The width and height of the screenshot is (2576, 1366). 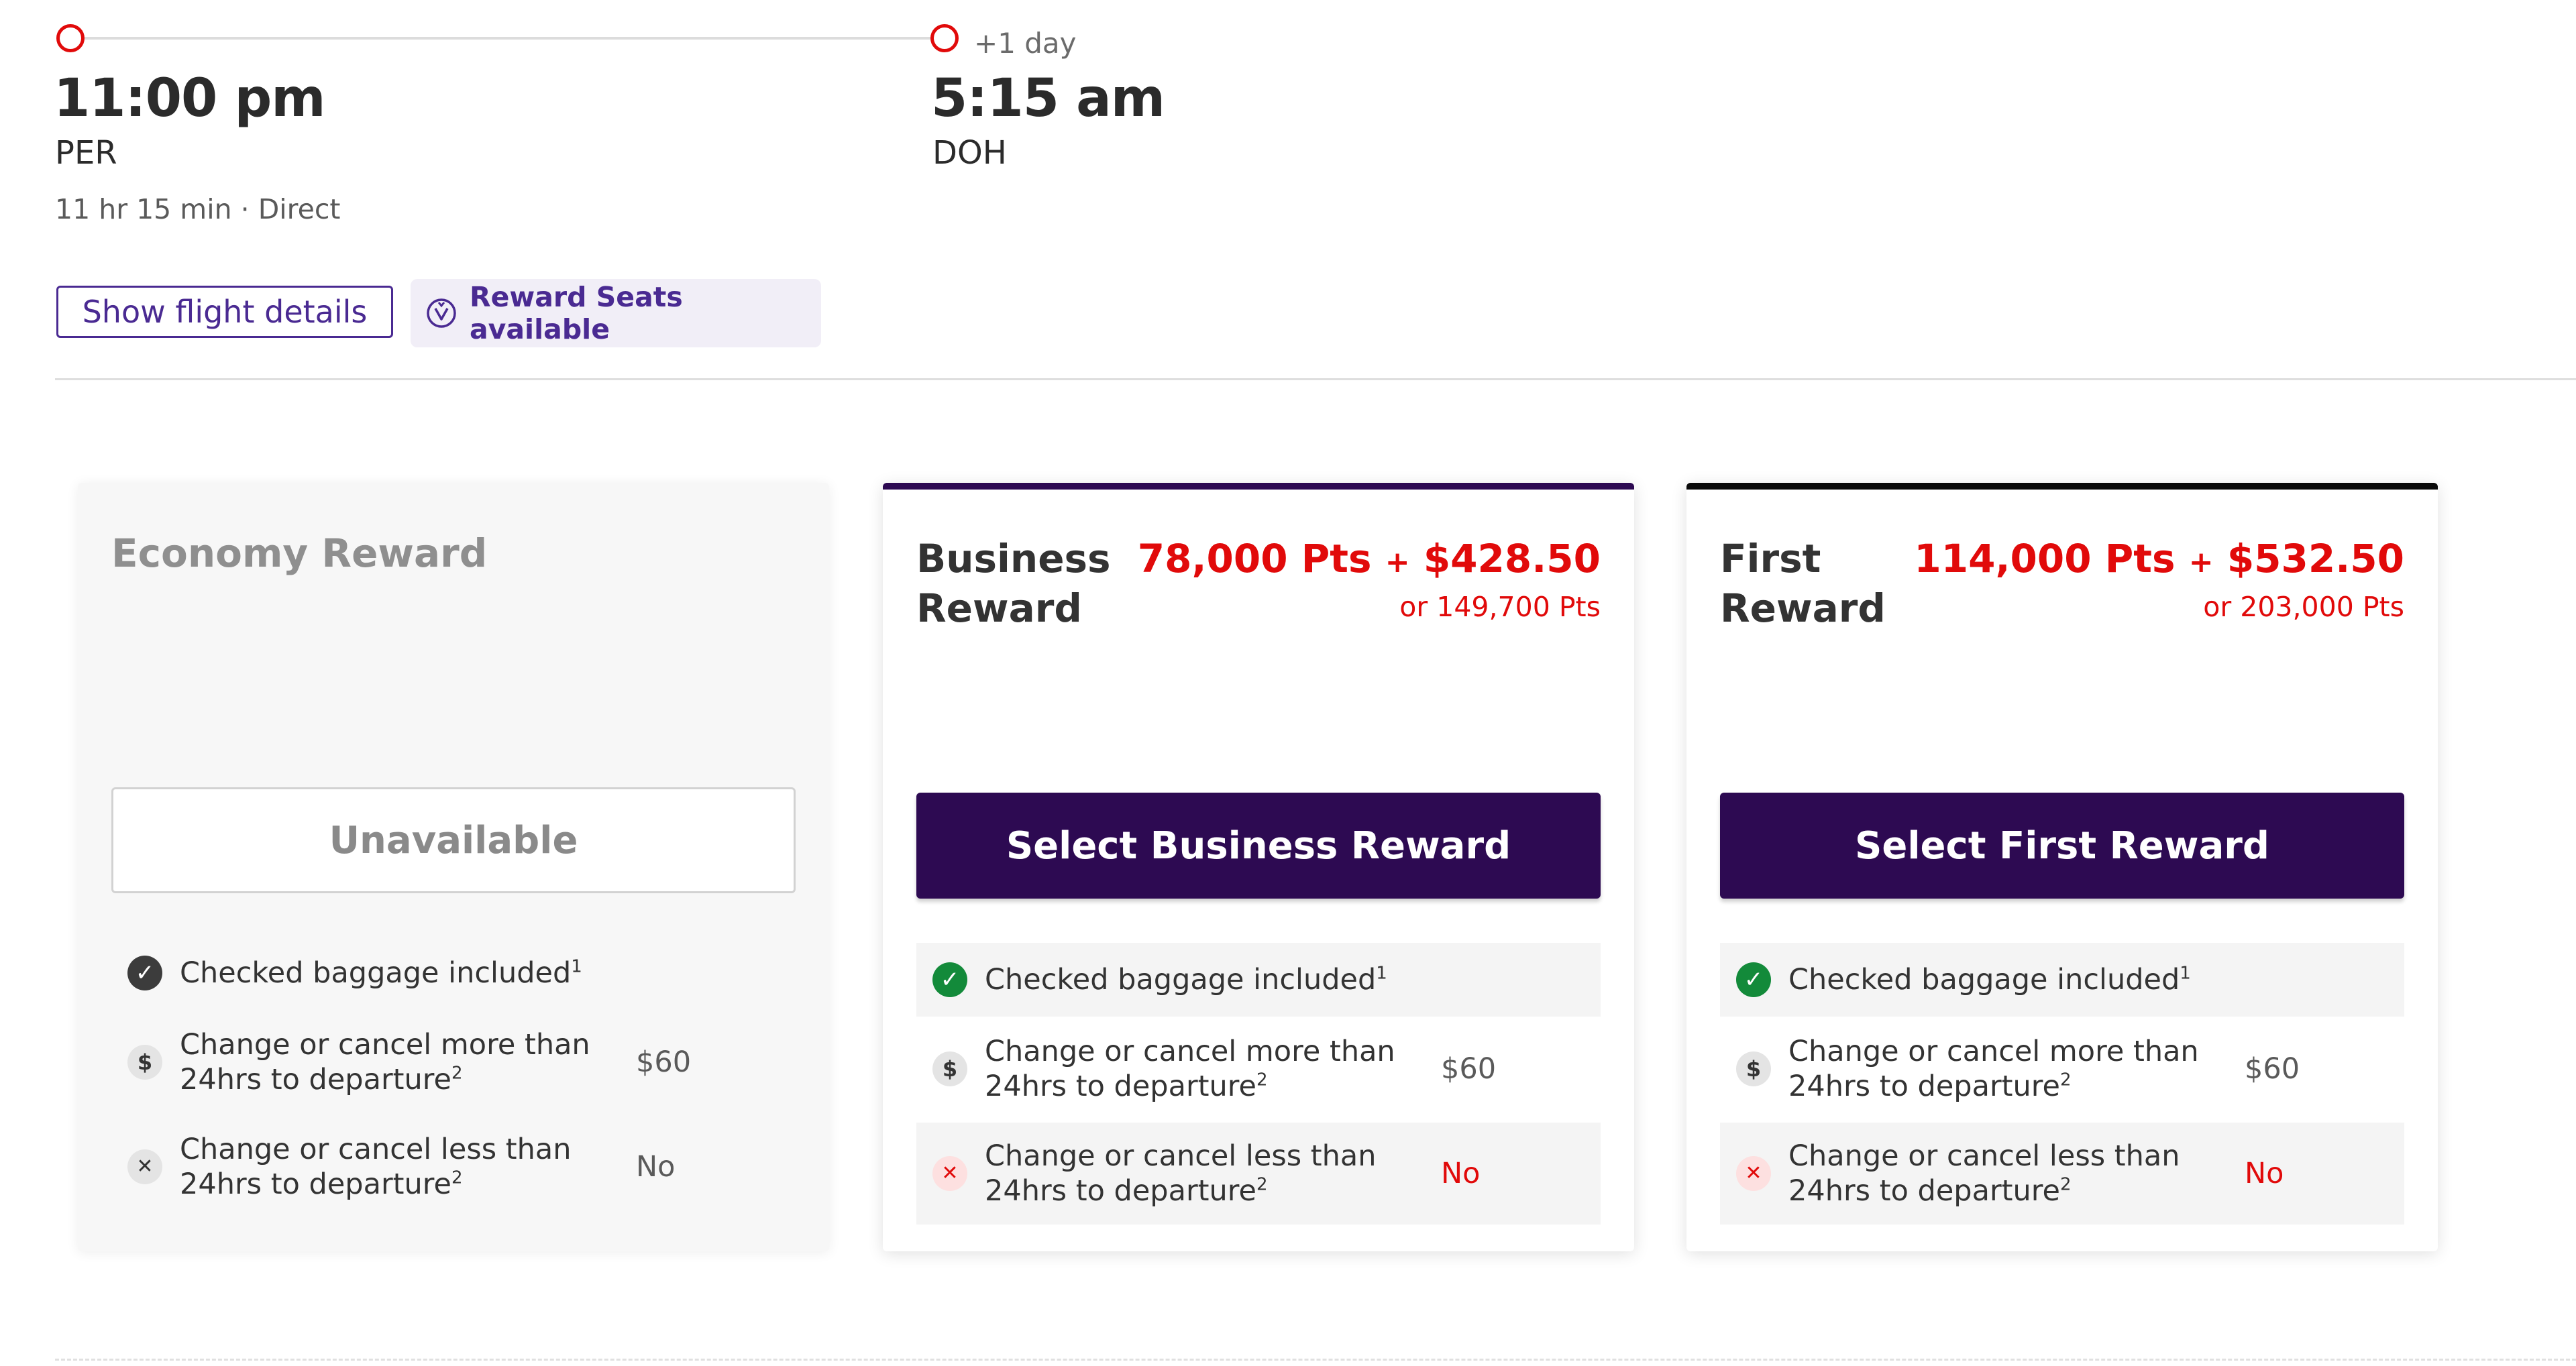 I want to click on departure-time: 11:00 pm, so click(x=190, y=98).